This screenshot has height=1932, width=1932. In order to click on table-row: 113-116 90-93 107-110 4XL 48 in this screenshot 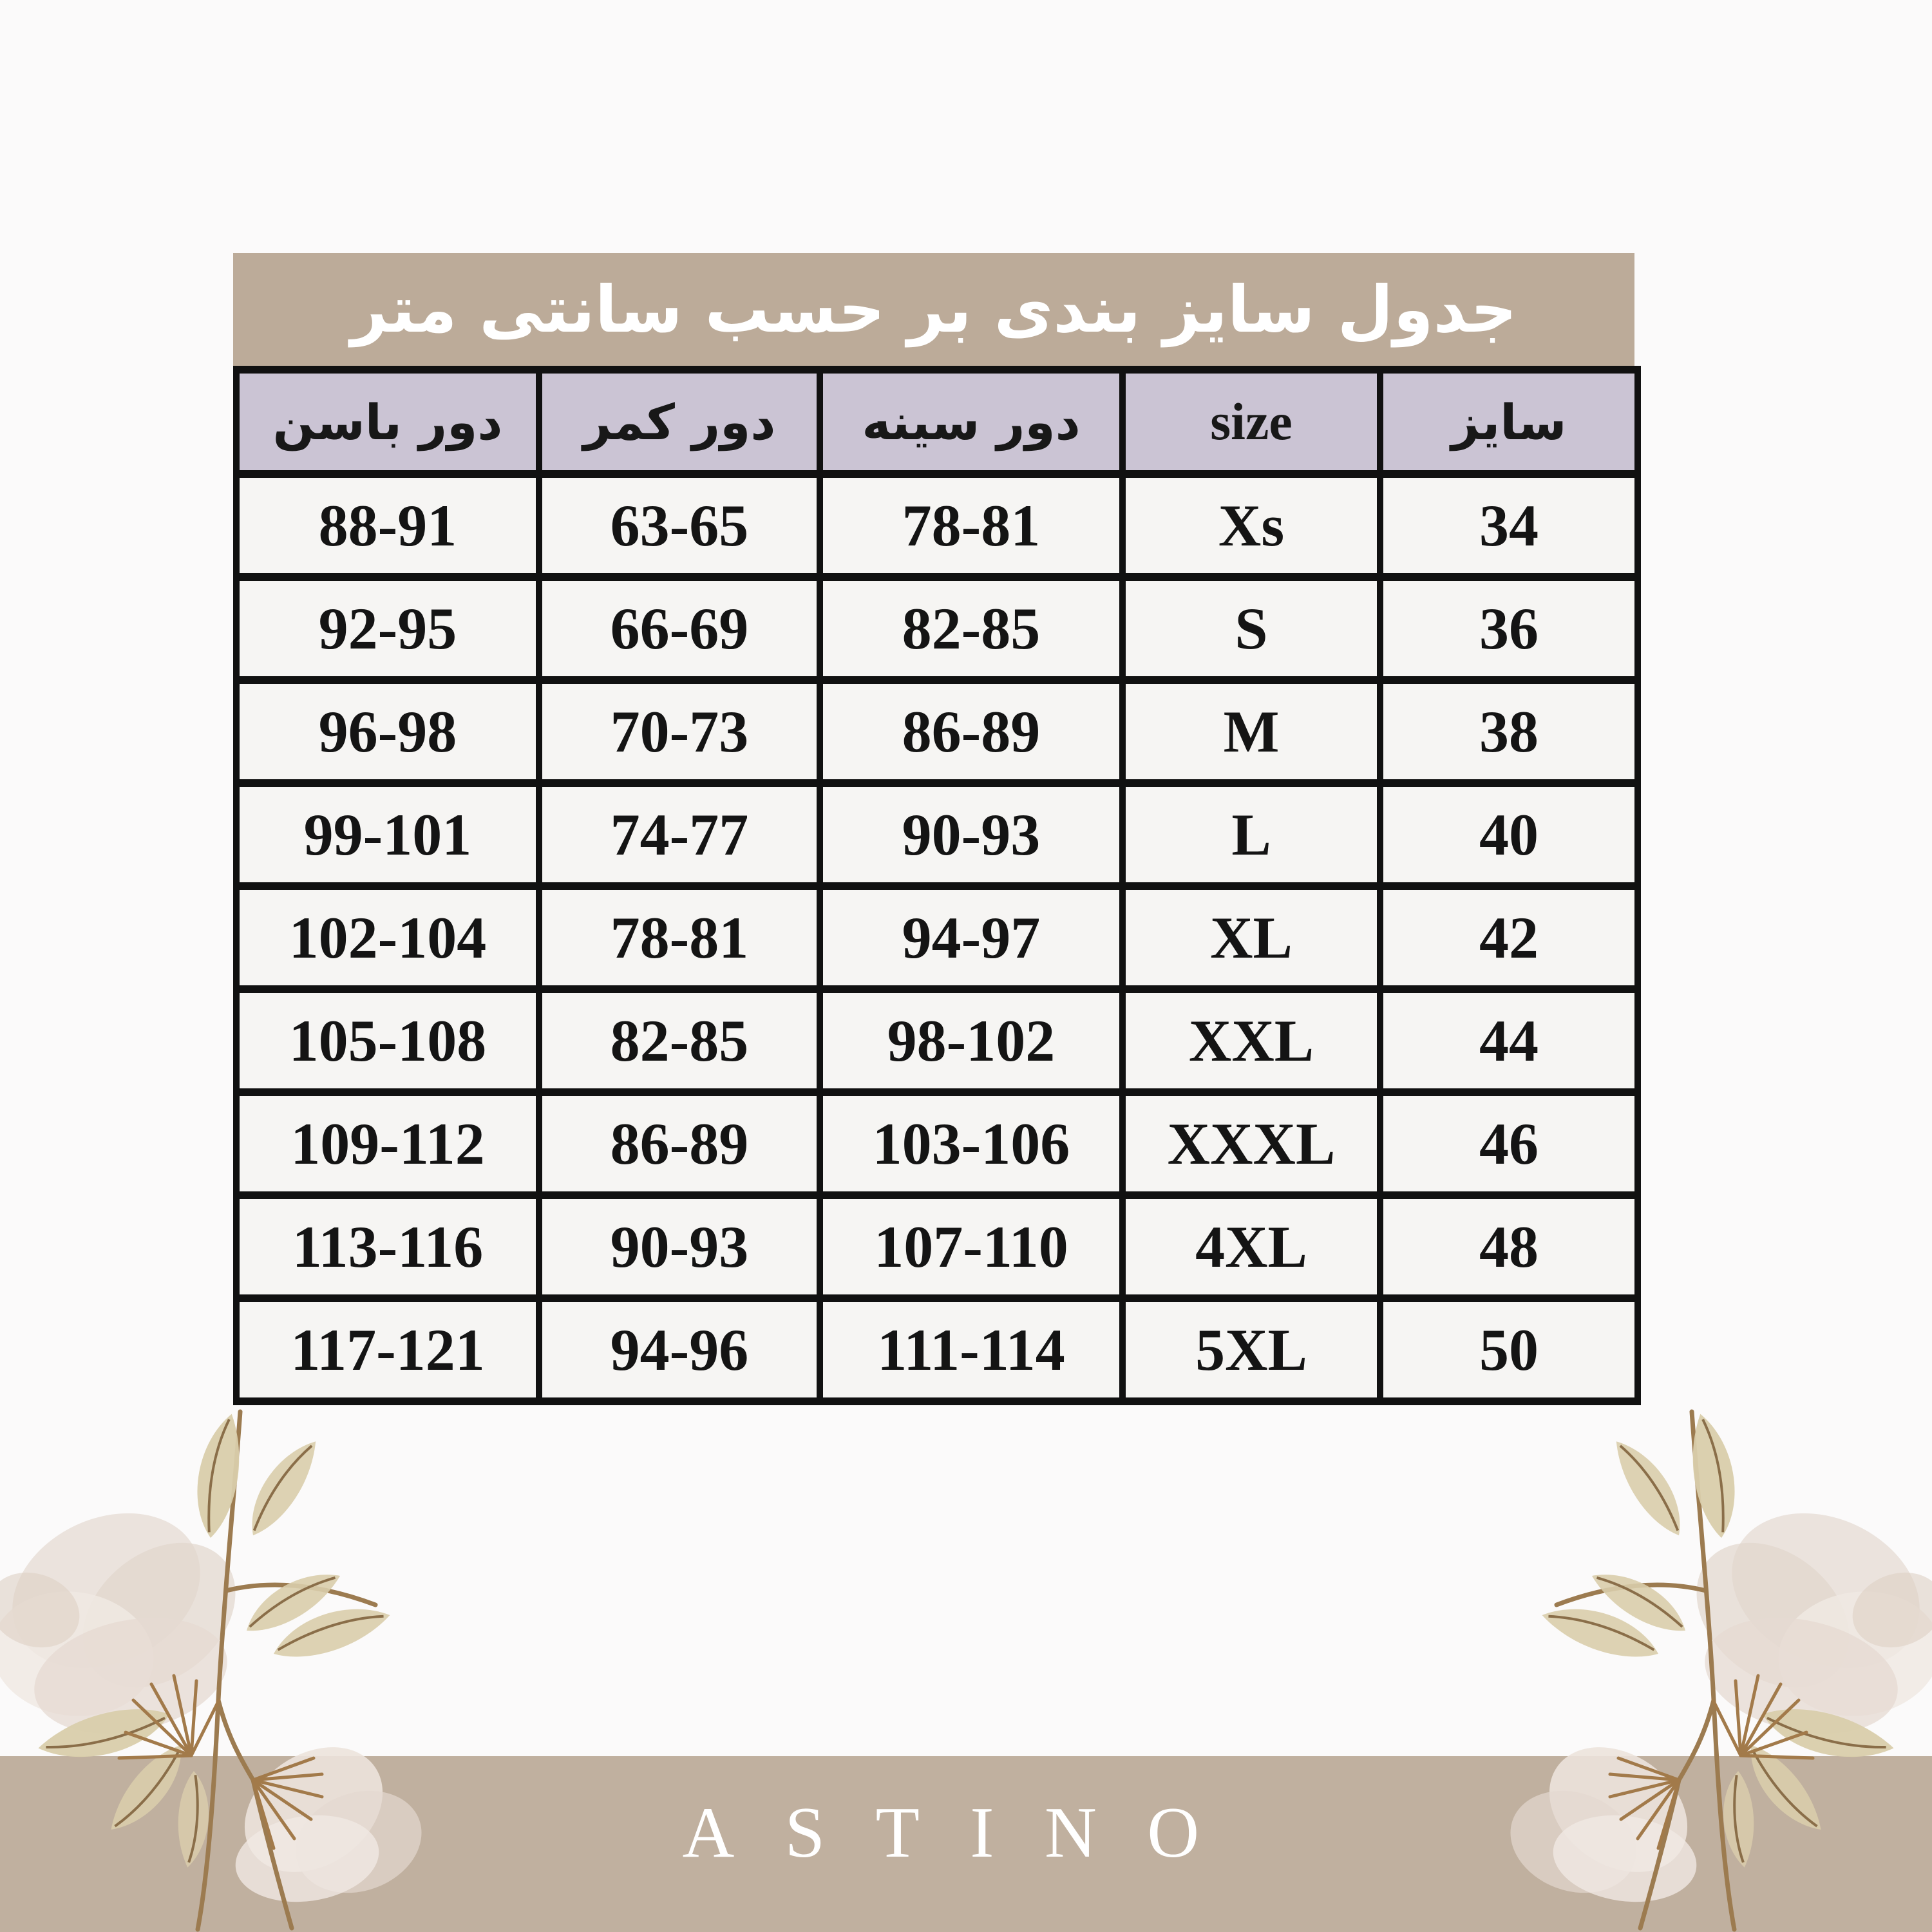, I will do `click(937, 1246)`.